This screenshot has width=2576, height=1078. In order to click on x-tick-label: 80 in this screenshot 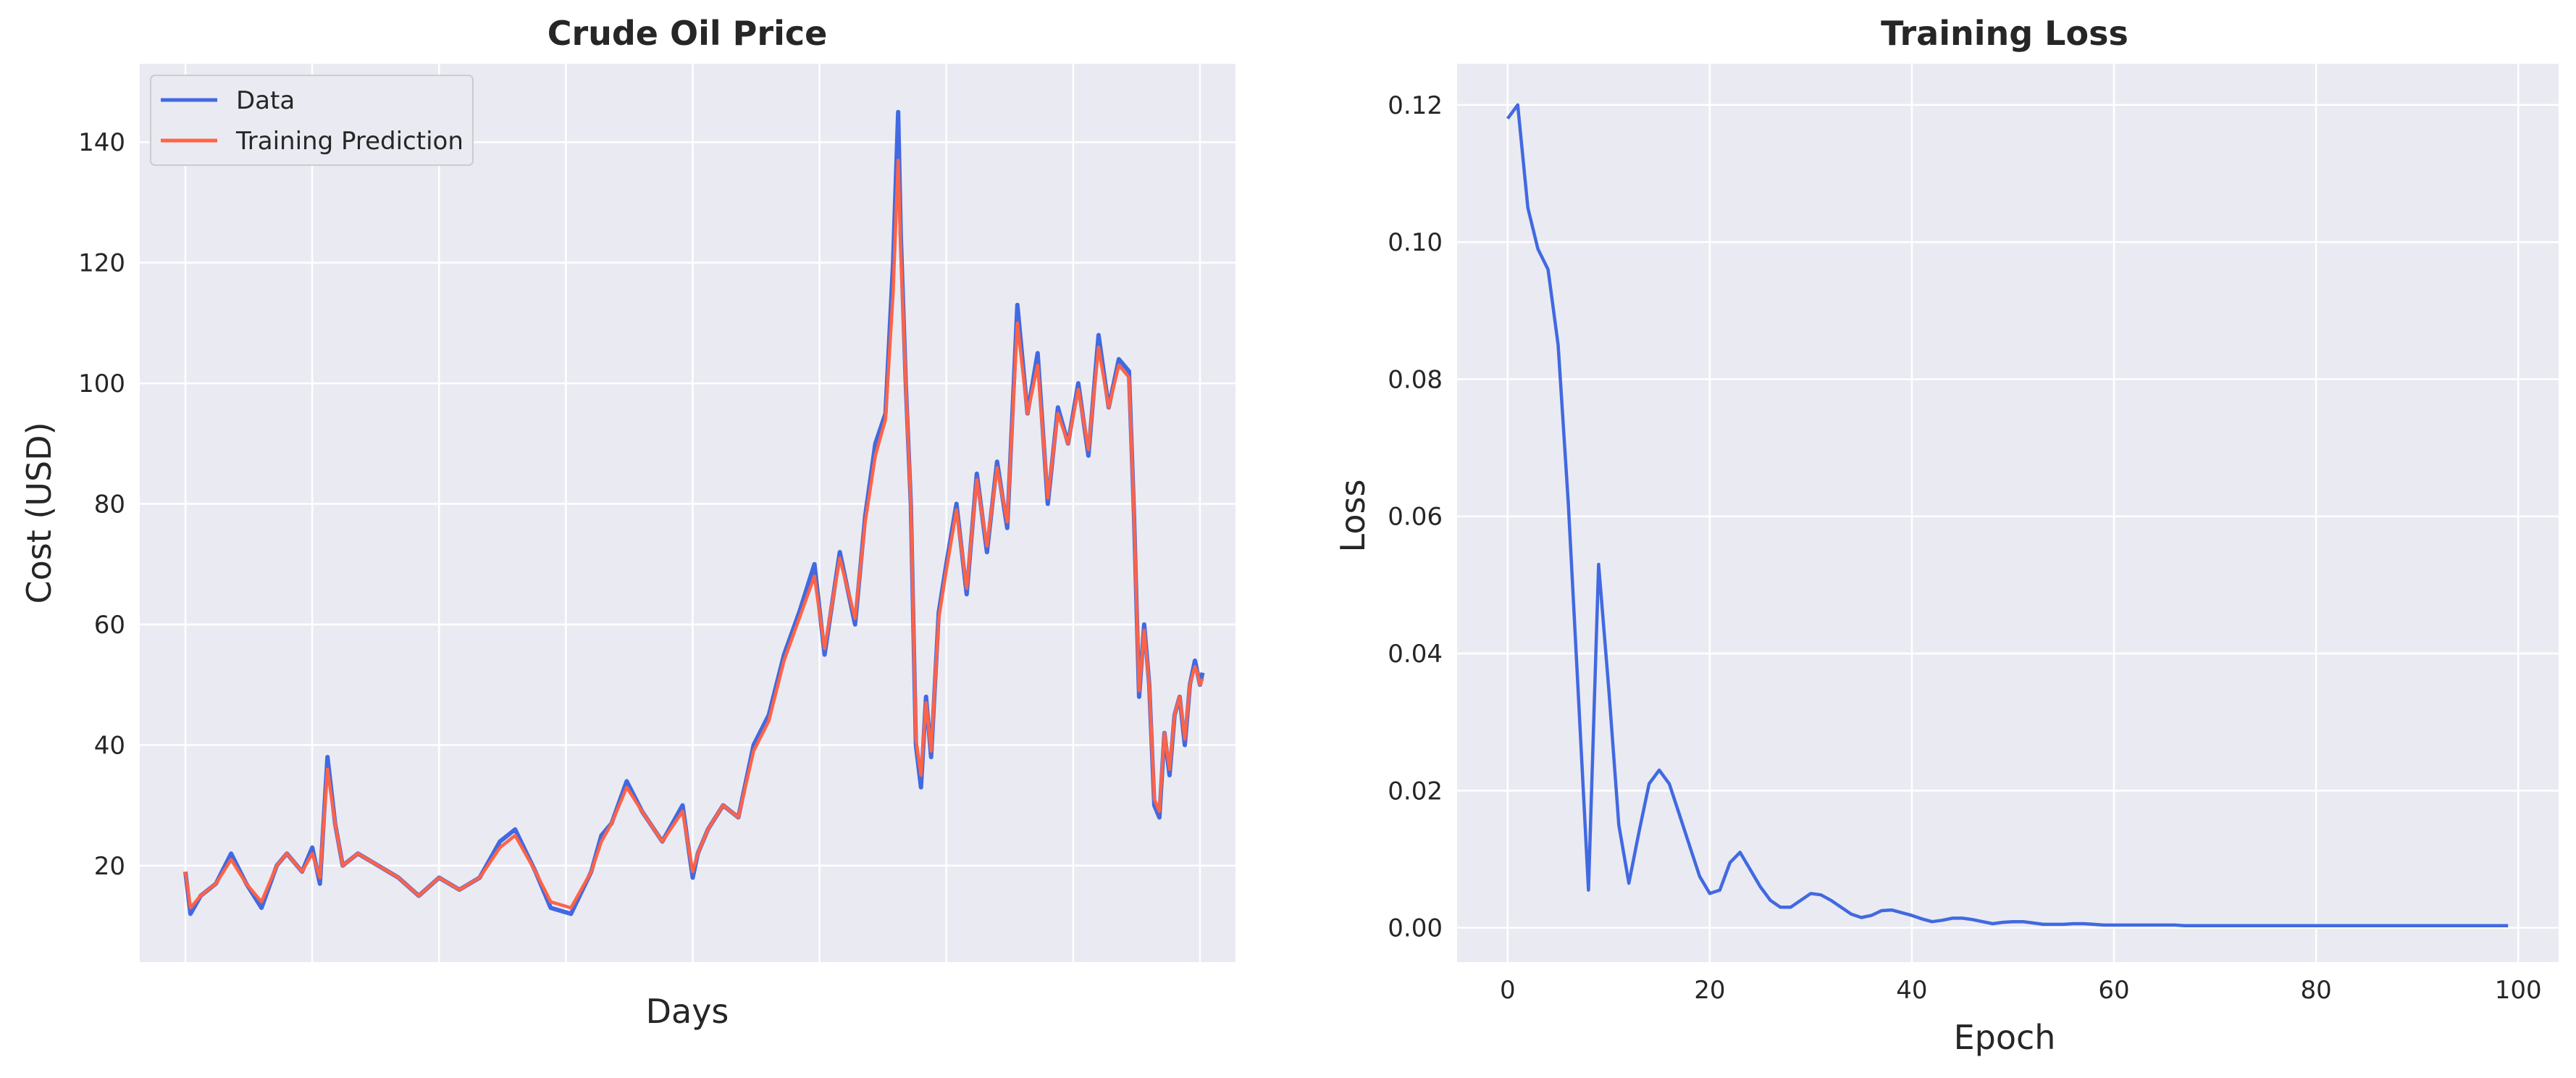, I will do `click(2315, 991)`.